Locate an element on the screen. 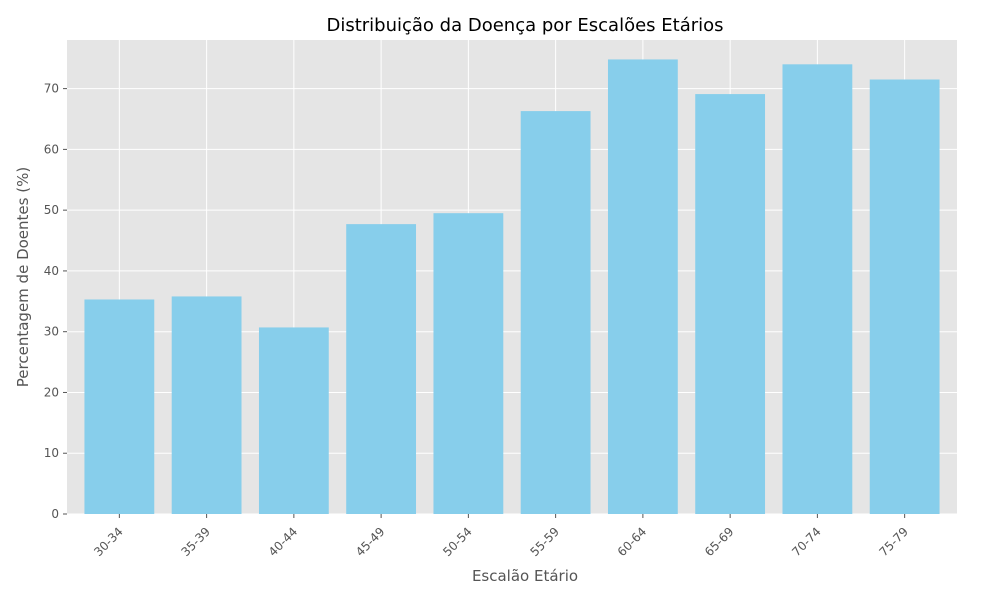 The width and height of the screenshot is (1000, 600). y-tick-label: 10 is located at coordinates (51, 453).